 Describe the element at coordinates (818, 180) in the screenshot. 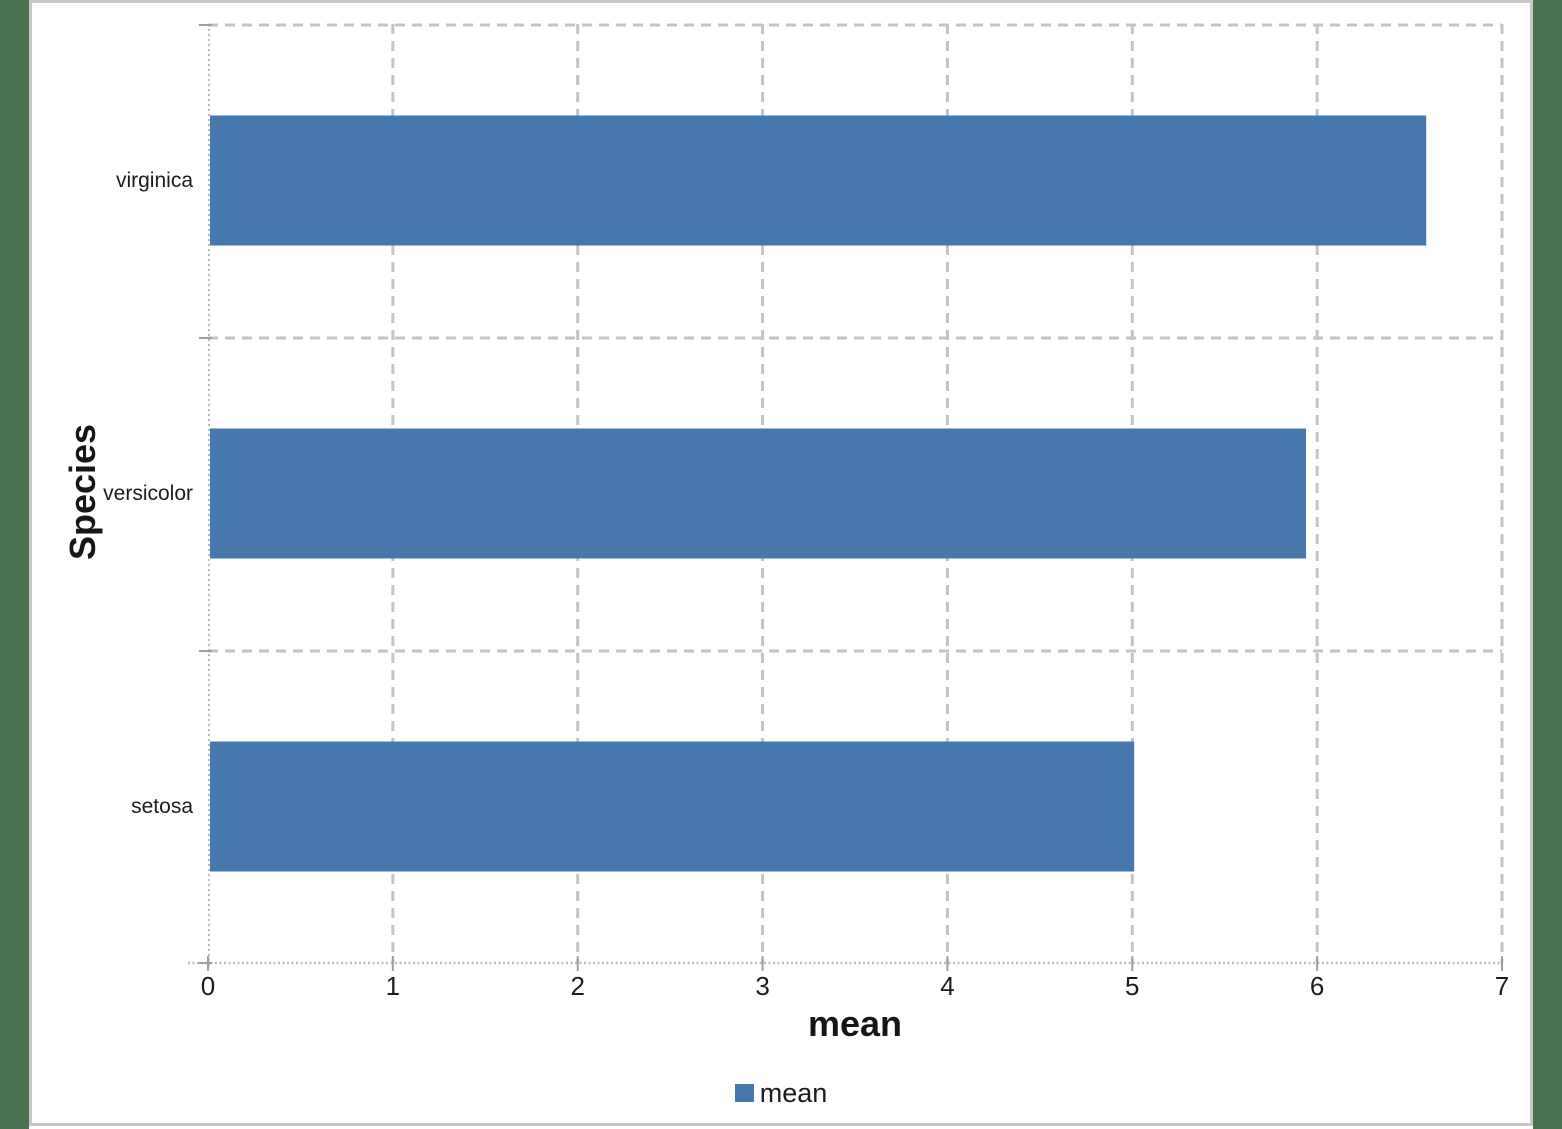

I see `bar-virginica` at that location.